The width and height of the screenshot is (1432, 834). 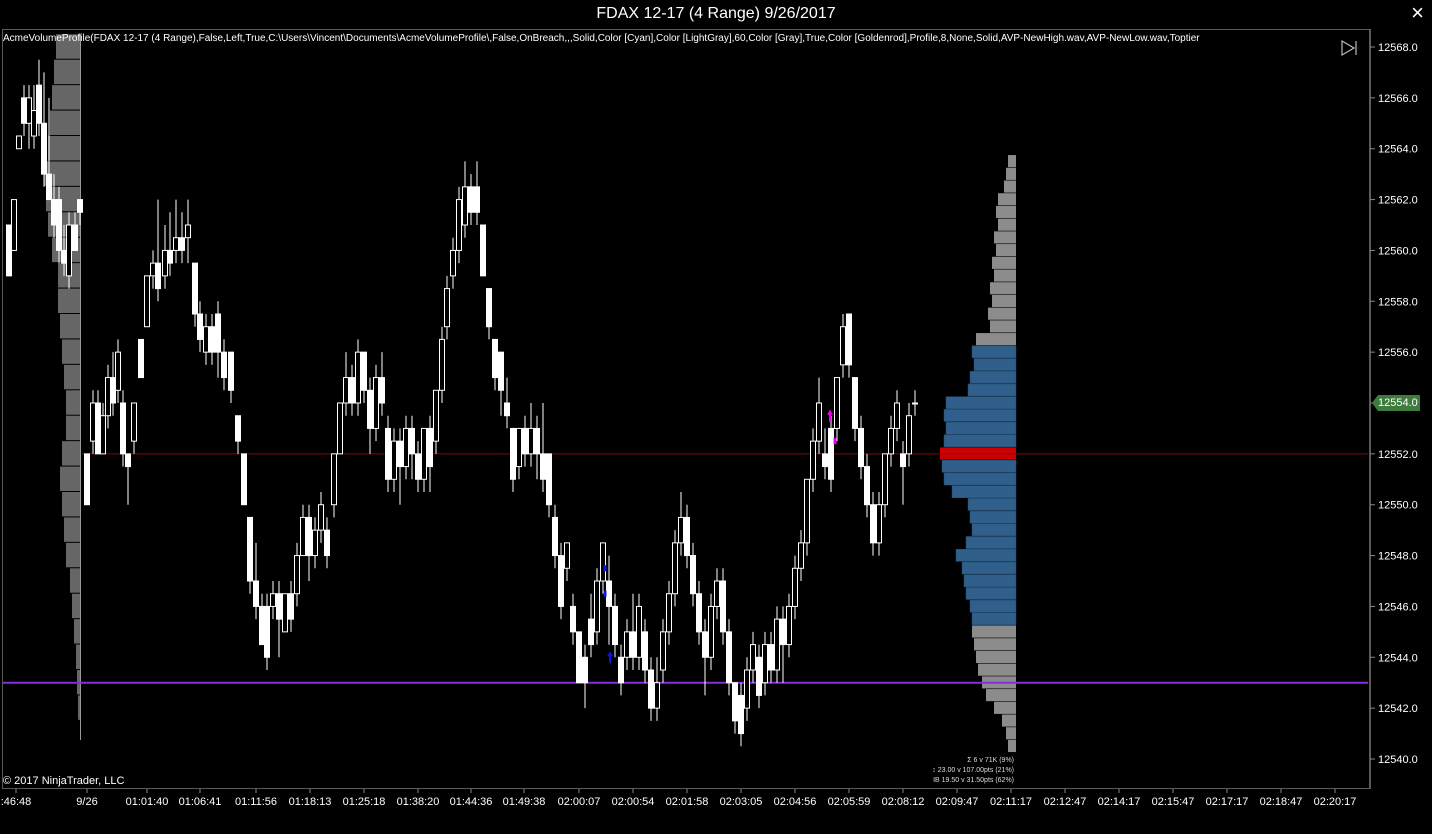 I want to click on y-axis-label: 12540.0, so click(x=1398, y=760).